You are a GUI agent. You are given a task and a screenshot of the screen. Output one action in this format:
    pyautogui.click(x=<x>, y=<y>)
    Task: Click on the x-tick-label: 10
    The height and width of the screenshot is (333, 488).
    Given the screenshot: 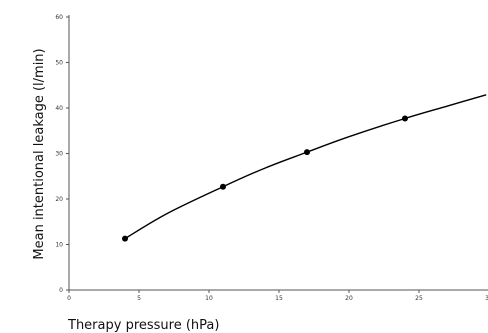 What is the action you would take?
    pyautogui.click(x=209, y=298)
    